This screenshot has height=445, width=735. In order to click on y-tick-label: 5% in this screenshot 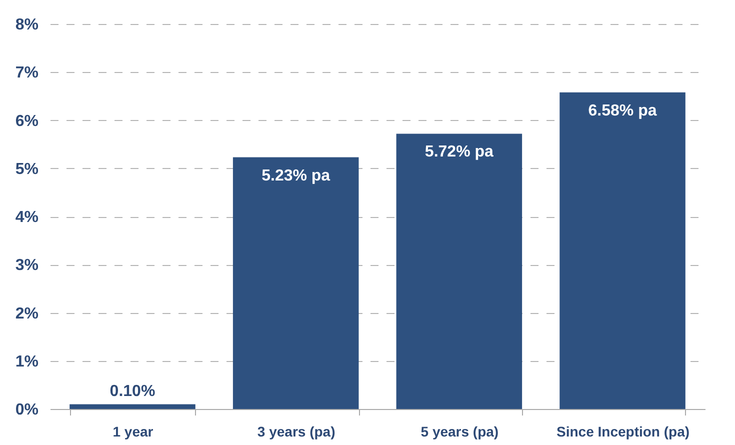, I will do `click(26, 169)`.